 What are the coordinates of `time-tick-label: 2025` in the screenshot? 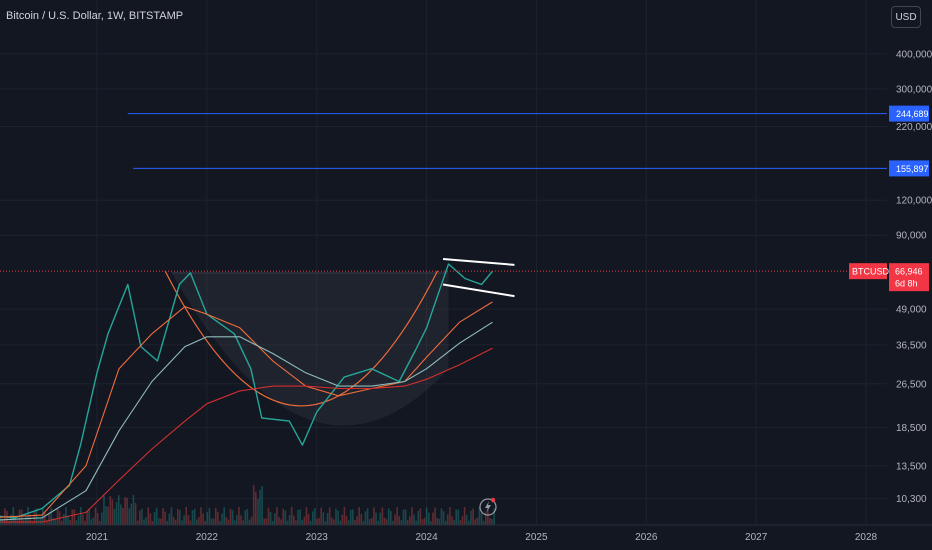 It's located at (536, 537).